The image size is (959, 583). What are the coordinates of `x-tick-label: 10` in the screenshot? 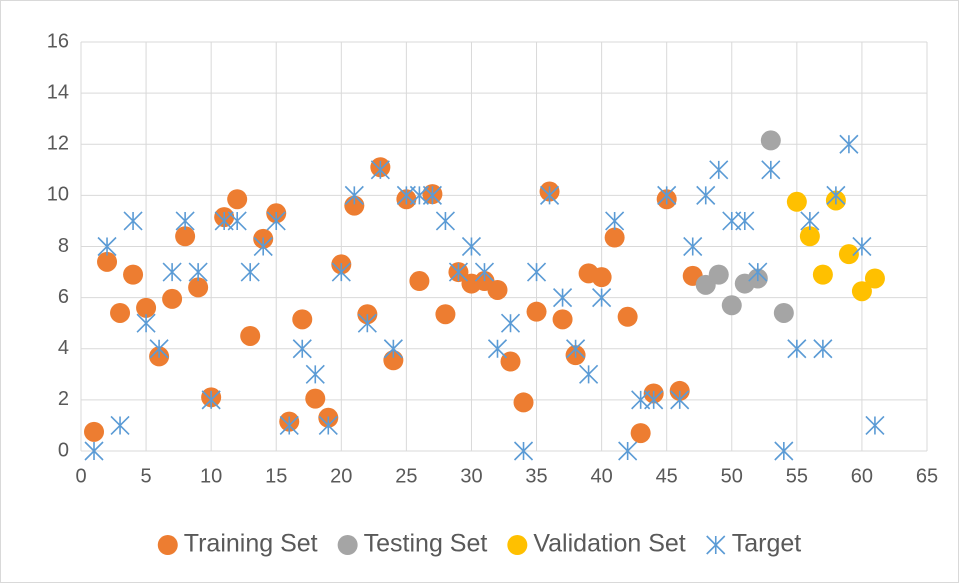 It's located at (211, 476).